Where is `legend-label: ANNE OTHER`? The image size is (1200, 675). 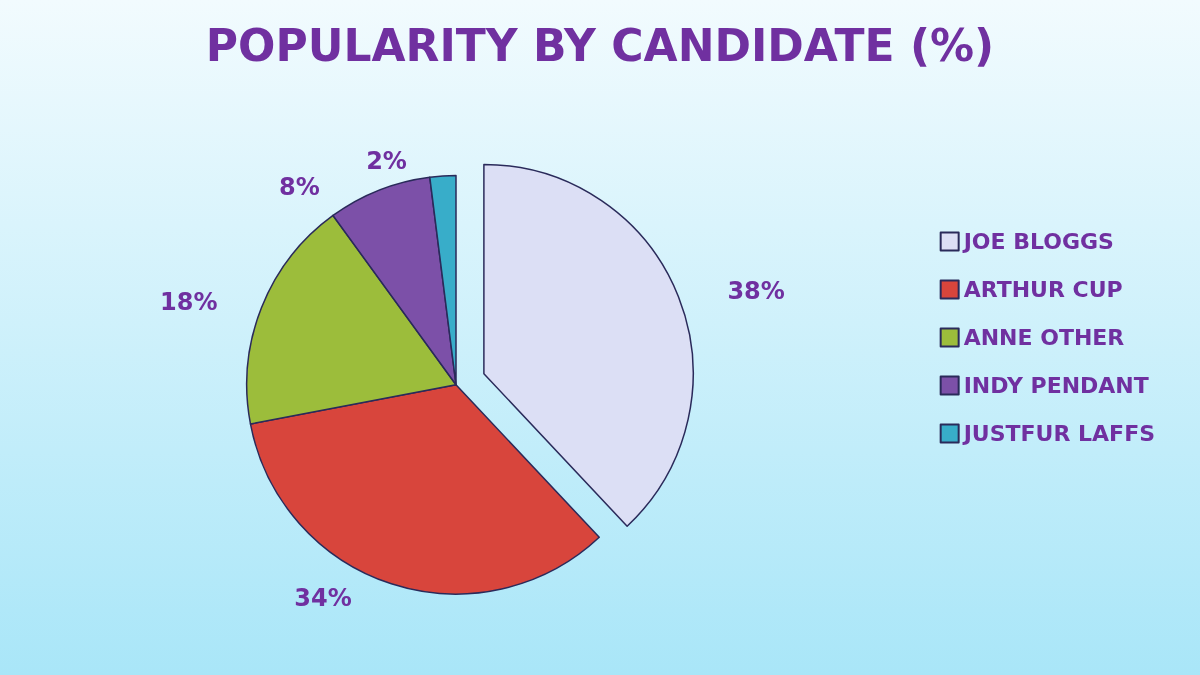
legend-label: ANNE OTHER is located at coordinates (1044, 337).